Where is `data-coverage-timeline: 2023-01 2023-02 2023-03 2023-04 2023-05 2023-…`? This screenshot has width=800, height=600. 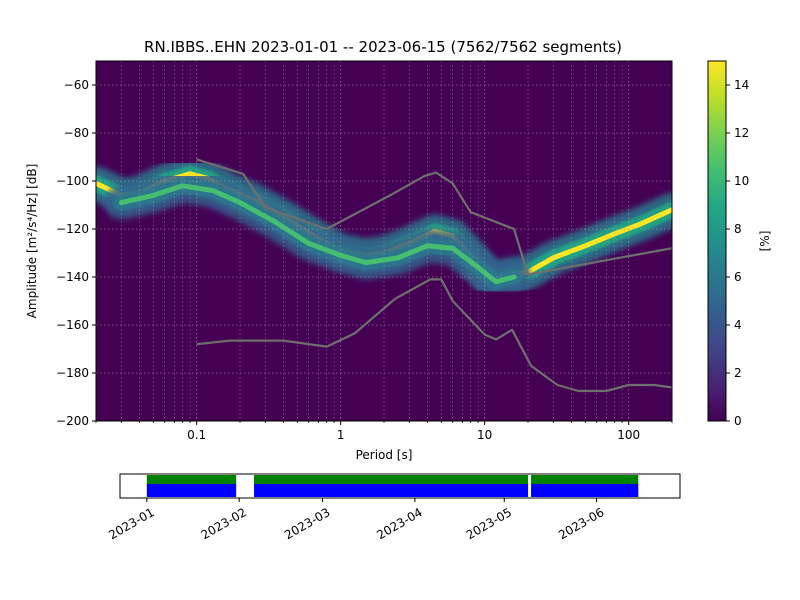 data-coverage-timeline: 2023-01 2023-02 2023-03 2023-04 2023-05 2023-… is located at coordinates (393, 507).